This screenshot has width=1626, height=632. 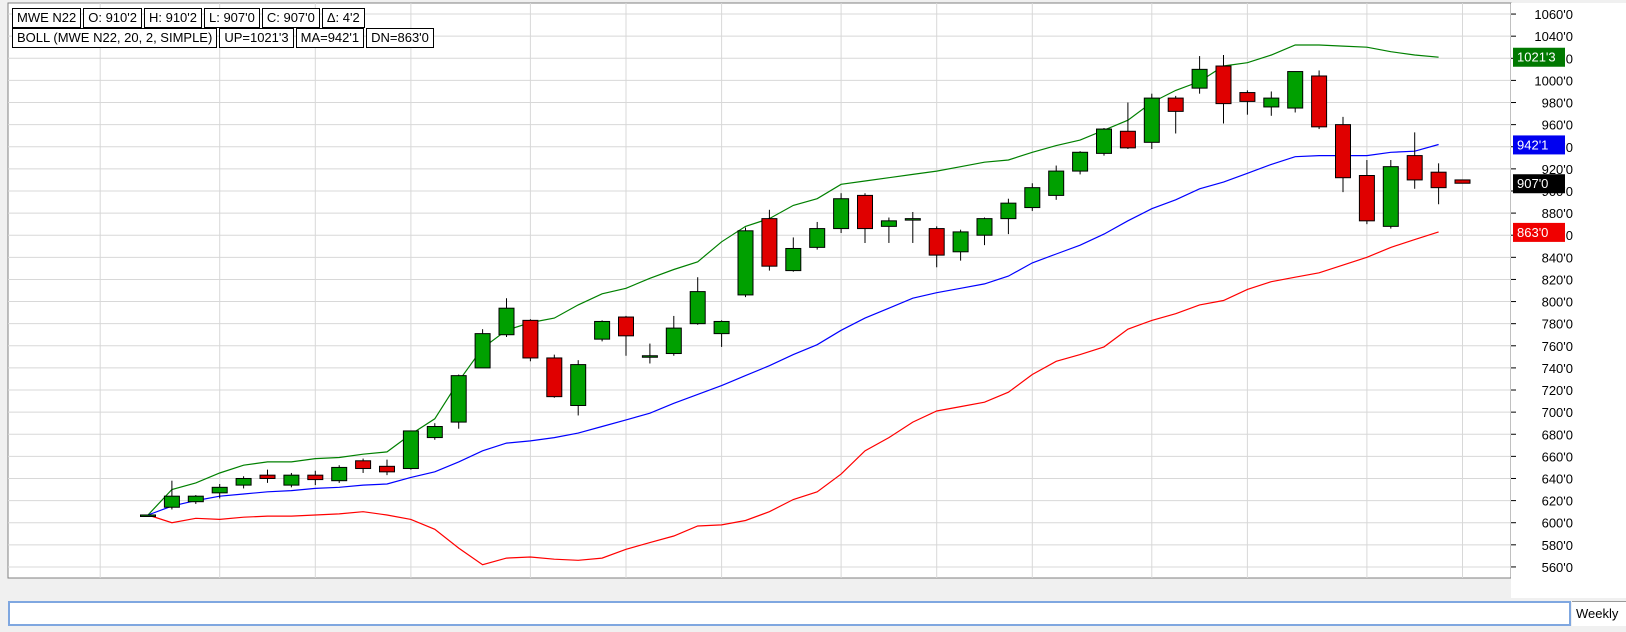 I want to click on y-tick-label: 720'0, so click(x=1557, y=390).